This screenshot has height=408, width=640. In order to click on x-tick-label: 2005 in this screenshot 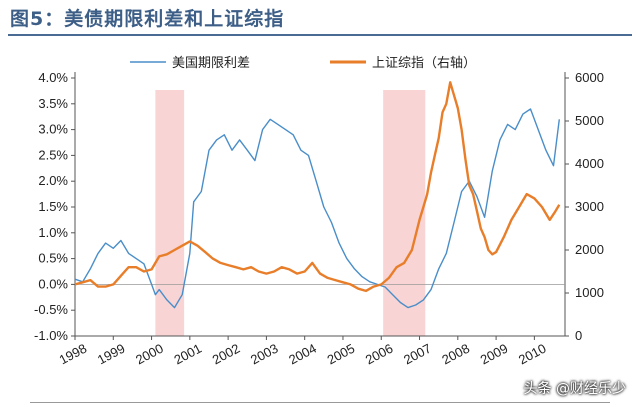, I will do `click(341, 354)`.